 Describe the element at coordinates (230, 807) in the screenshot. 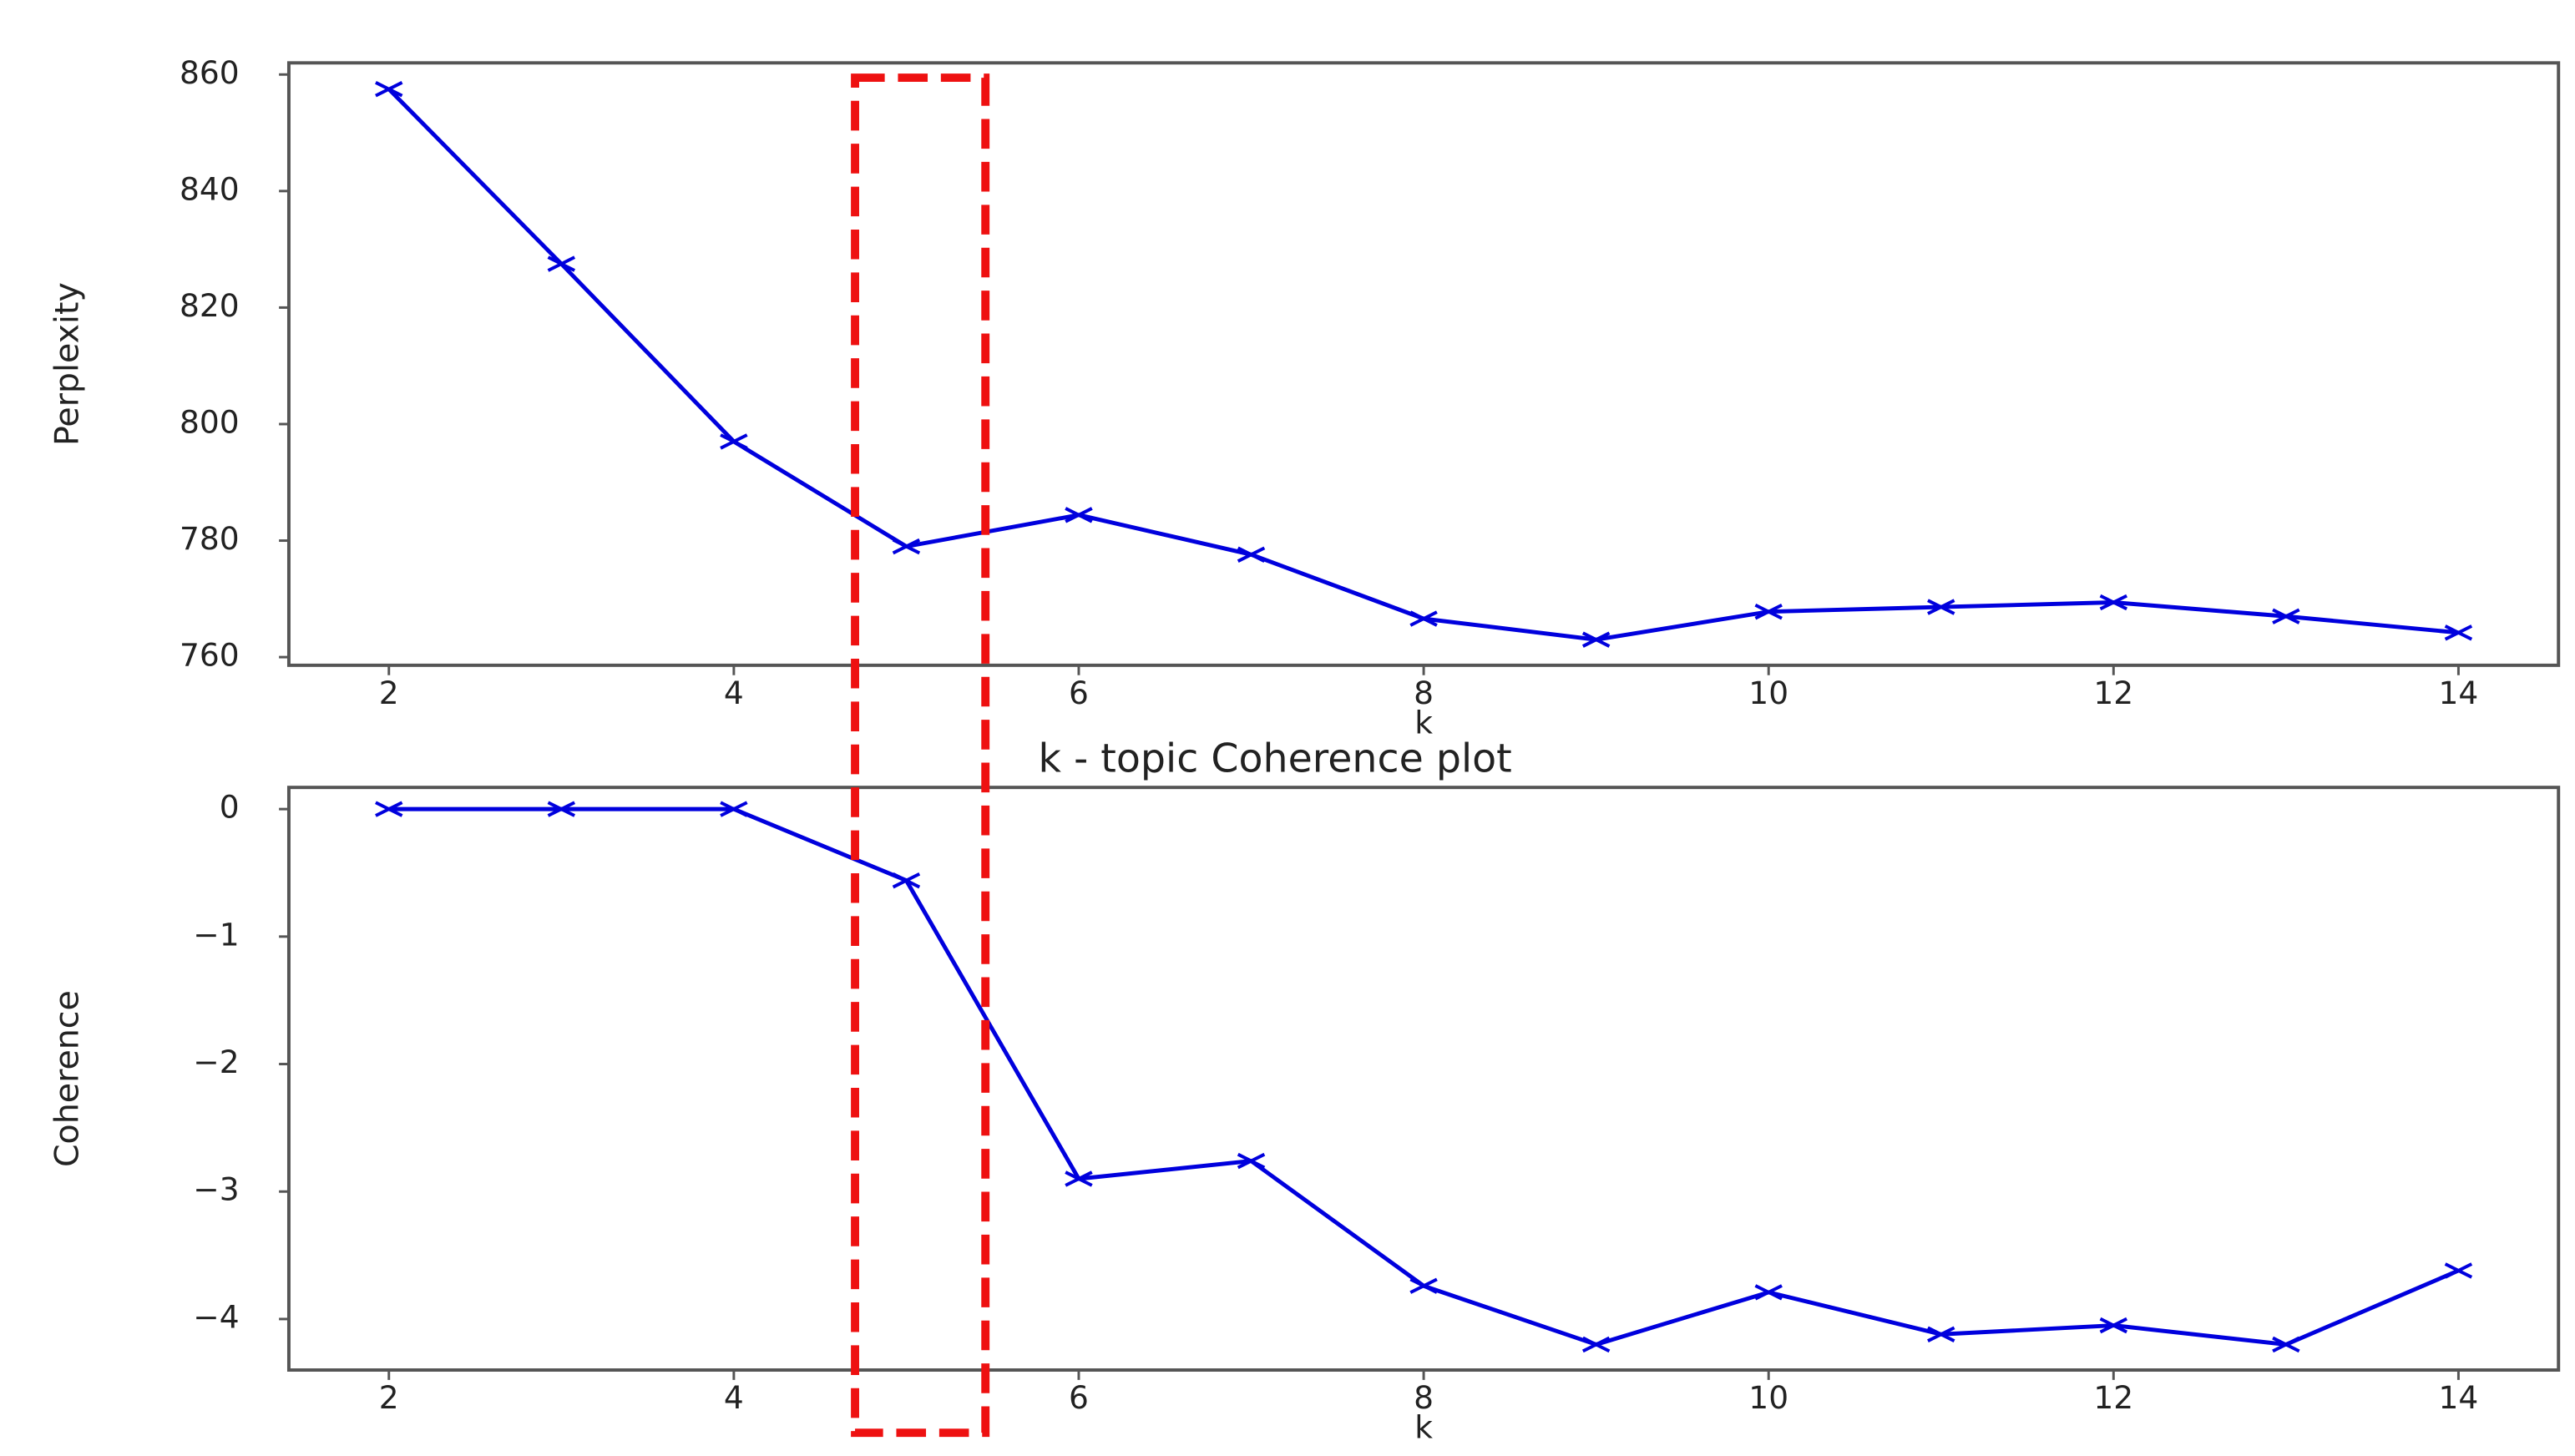

I see `y-tick-label: 0` at that location.